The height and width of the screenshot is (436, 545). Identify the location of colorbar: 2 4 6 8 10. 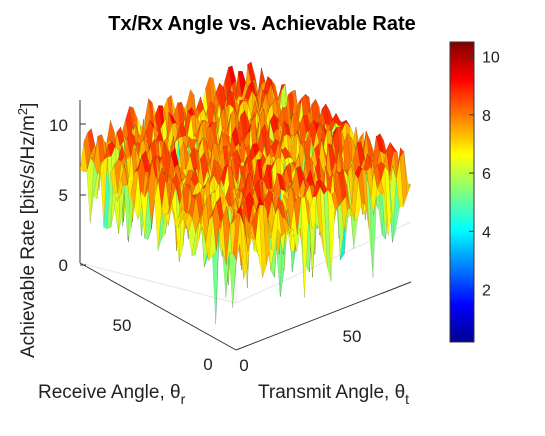
(474, 192).